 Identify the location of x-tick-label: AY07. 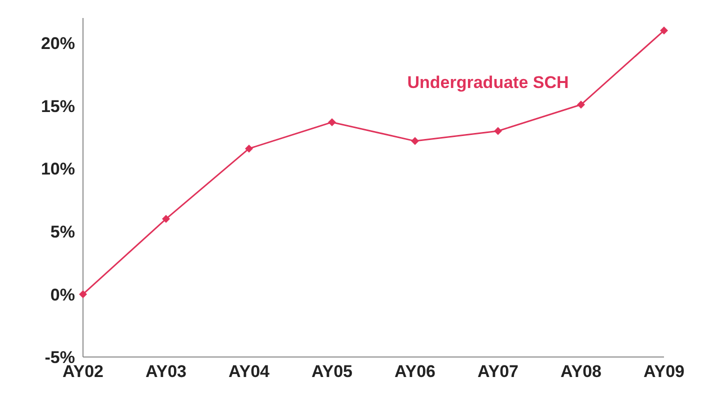
(498, 372).